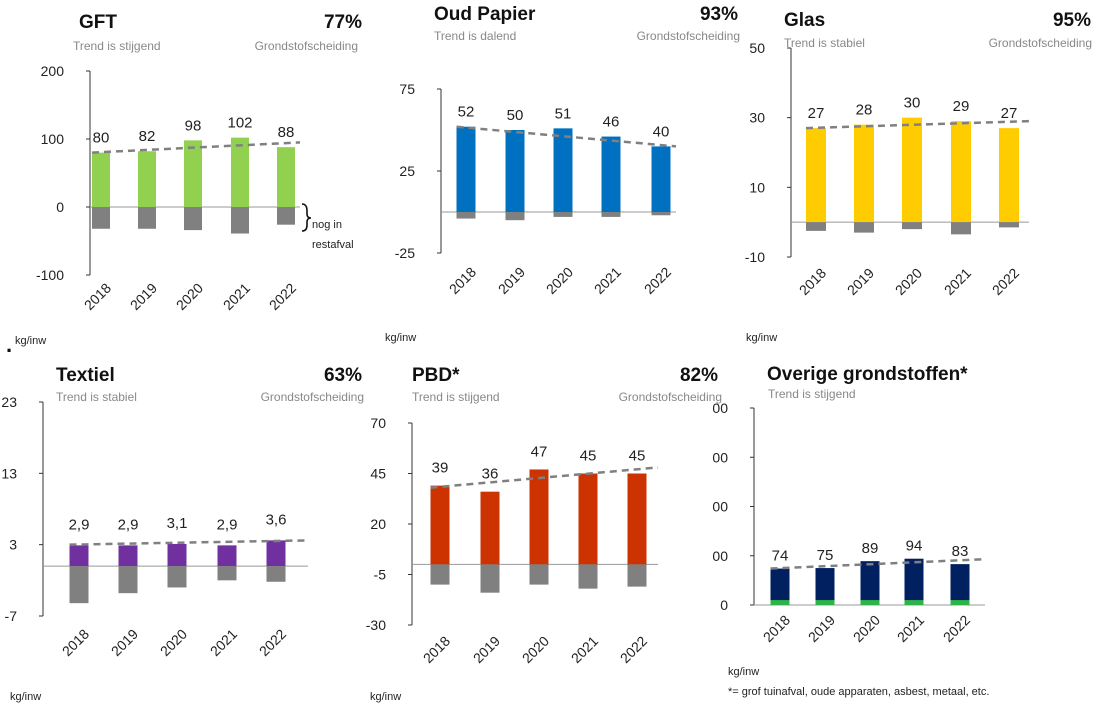  What do you see at coordinates (343, 375) in the screenshot?
I see `chart-percentage: 63%` at bounding box center [343, 375].